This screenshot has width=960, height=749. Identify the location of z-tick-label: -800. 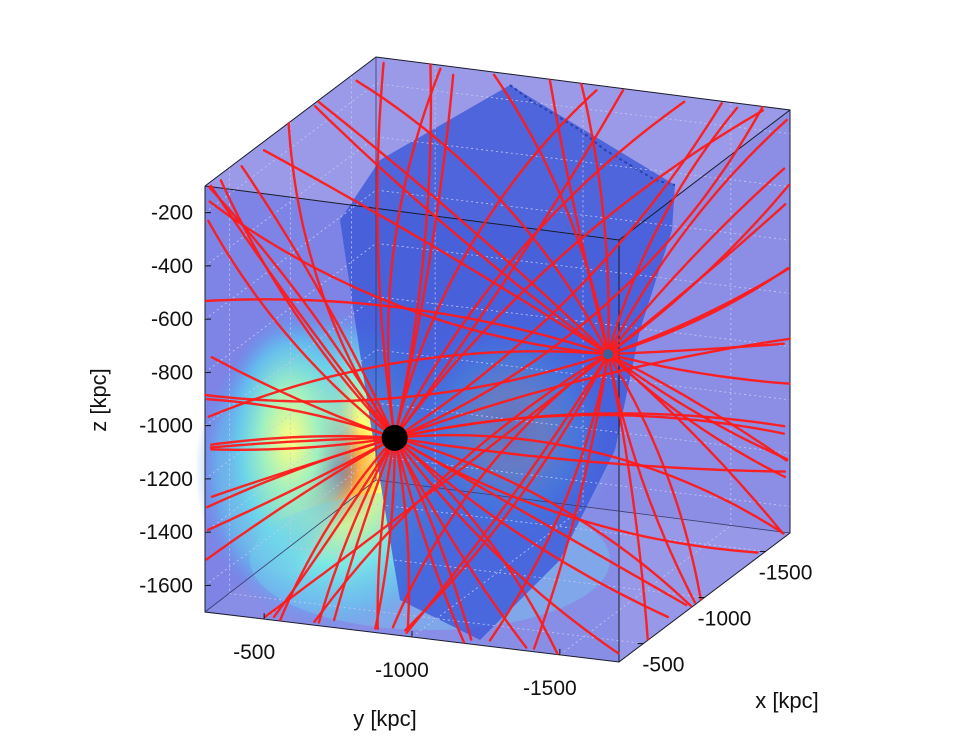
(172, 372).